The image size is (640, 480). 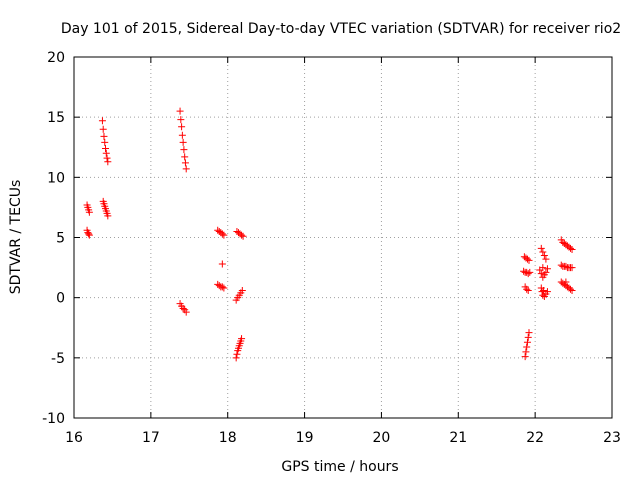 What do you see at coordinates (228, 438) in the screenshot?
I see `x-tick-label: 18` at bounding box center [228, 438].